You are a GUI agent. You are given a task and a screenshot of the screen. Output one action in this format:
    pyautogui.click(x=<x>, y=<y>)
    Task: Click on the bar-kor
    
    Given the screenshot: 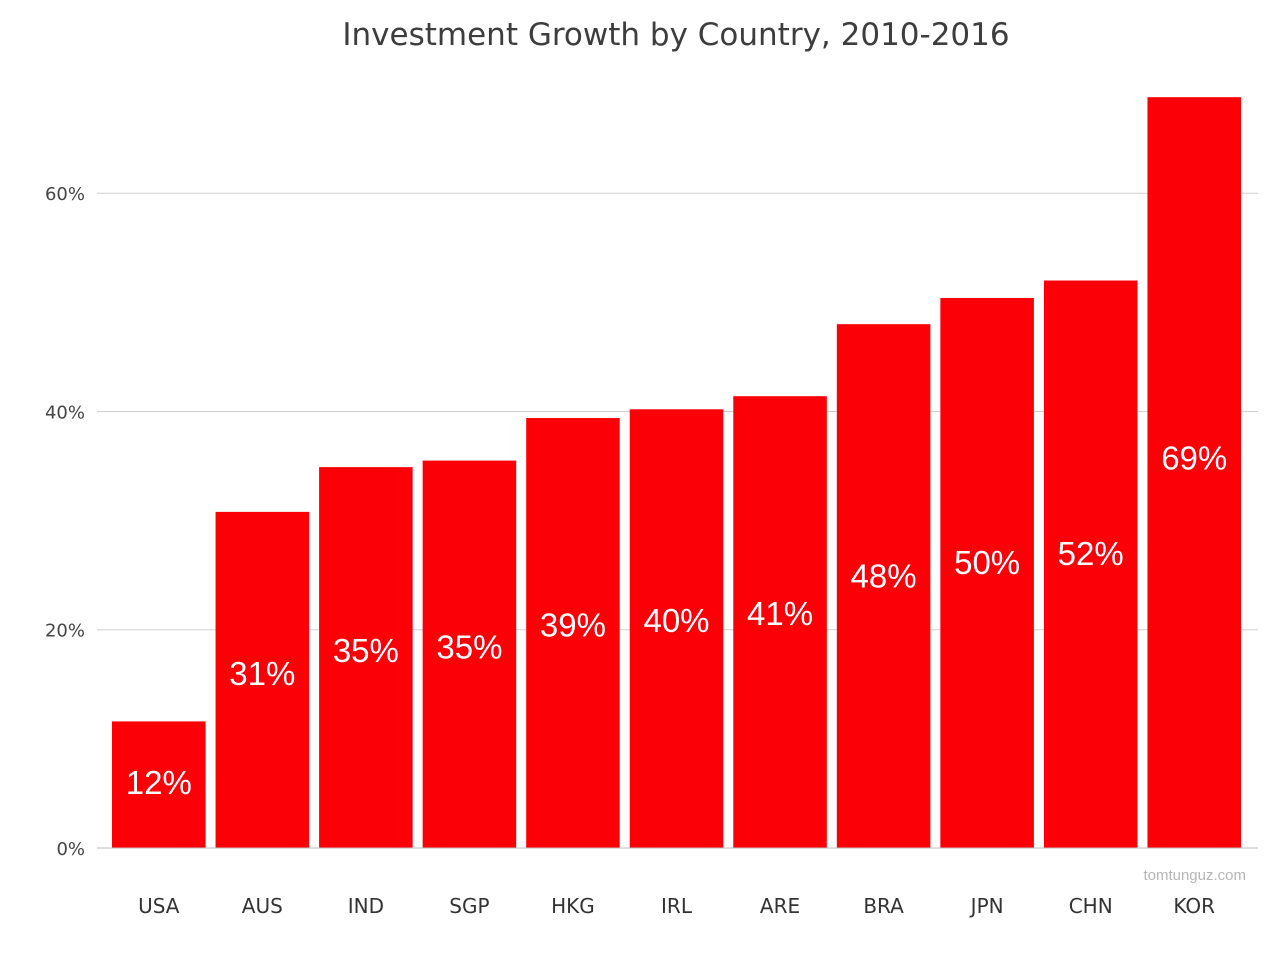 What is the action you would take?
    pyautogui.click(x=1194, y=472)
    